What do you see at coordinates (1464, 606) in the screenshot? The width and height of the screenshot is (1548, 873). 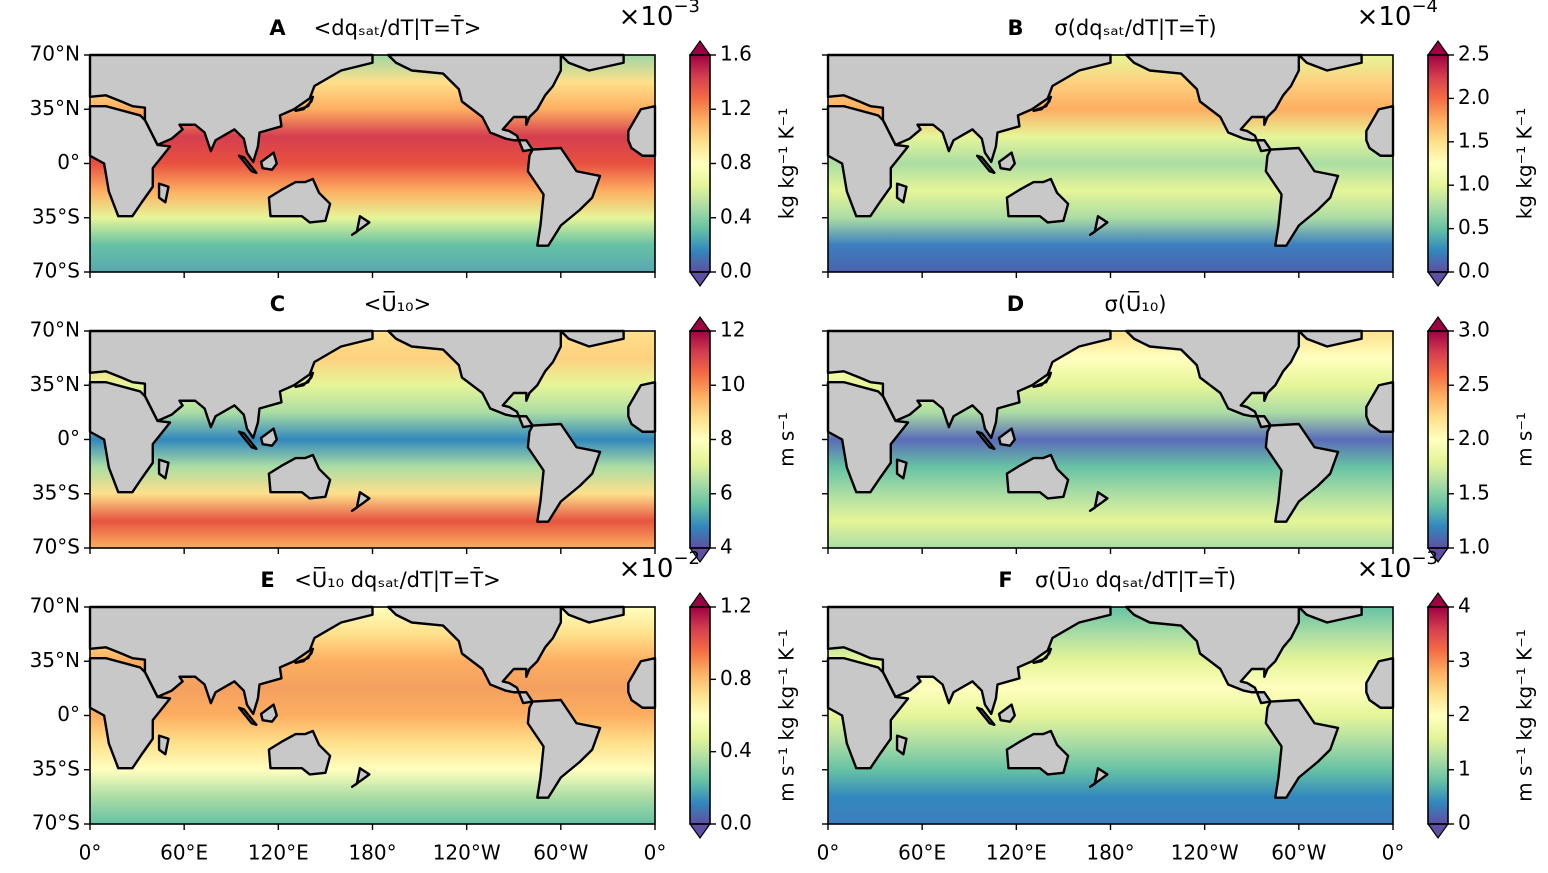 I see `colorbar-tick-label: 4` at bounding box center [1464, 606].